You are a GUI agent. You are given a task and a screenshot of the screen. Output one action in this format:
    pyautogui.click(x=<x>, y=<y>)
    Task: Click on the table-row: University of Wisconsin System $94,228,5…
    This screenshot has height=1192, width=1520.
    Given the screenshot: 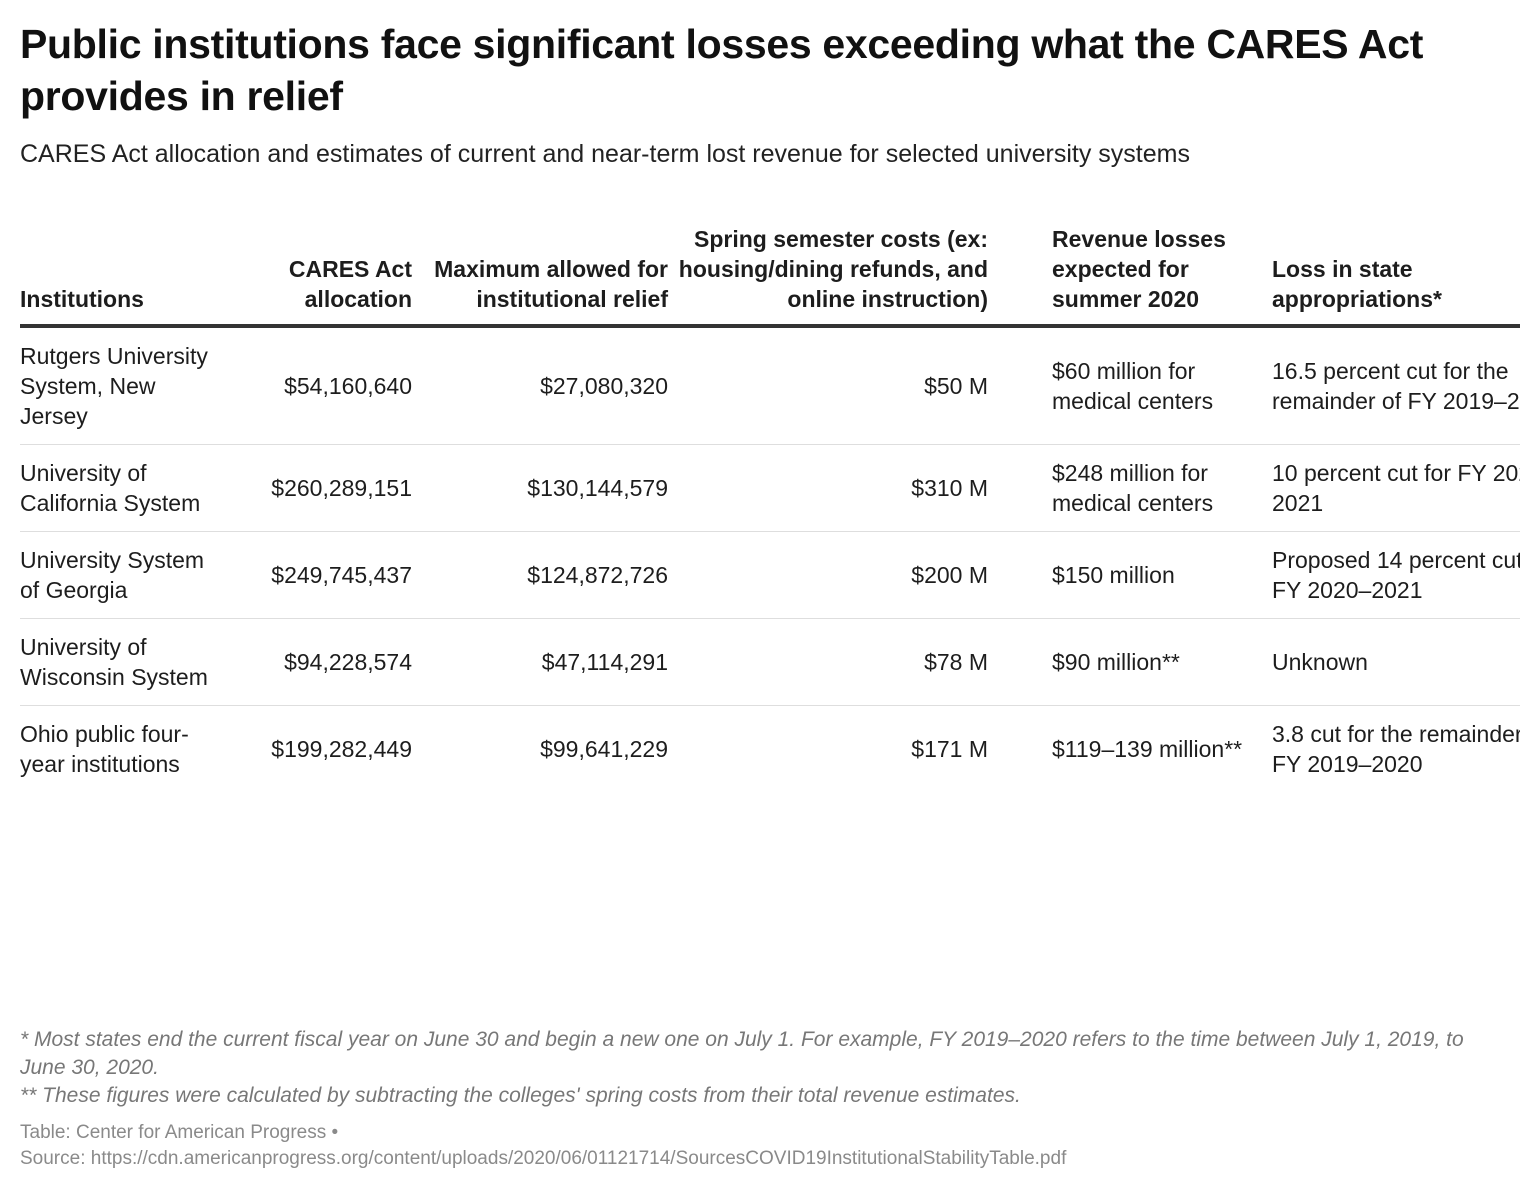 What is the action you would take?
    pyautogui.click(x=770, y=662)
    